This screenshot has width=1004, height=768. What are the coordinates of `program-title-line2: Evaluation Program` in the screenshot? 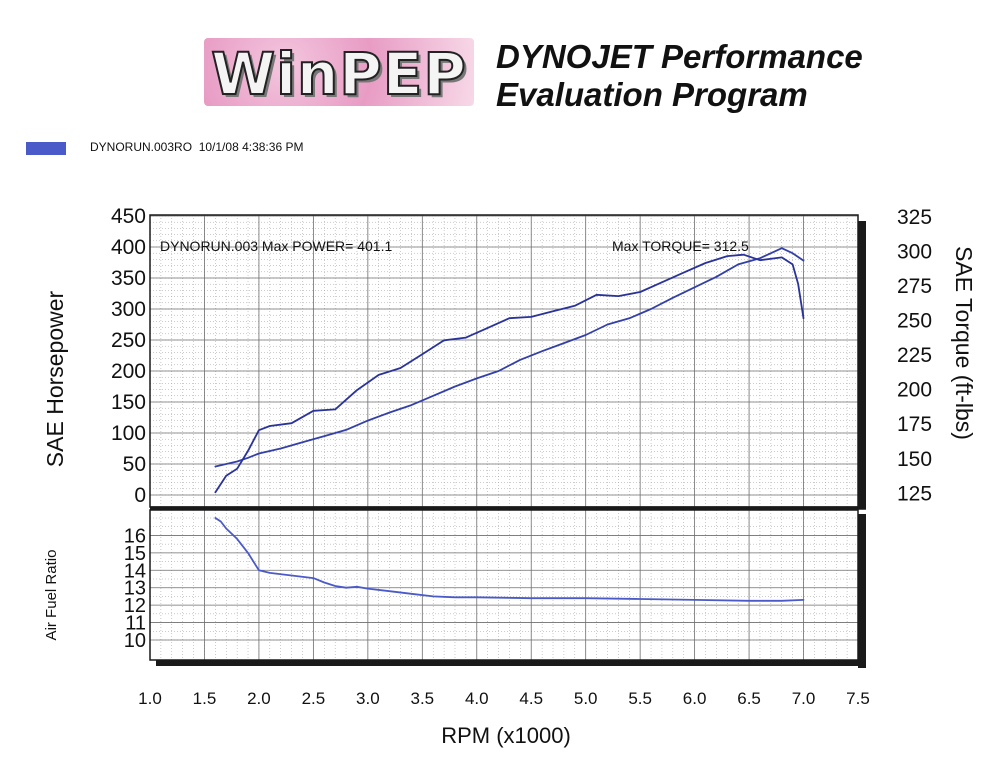 It's located at (652, 94).